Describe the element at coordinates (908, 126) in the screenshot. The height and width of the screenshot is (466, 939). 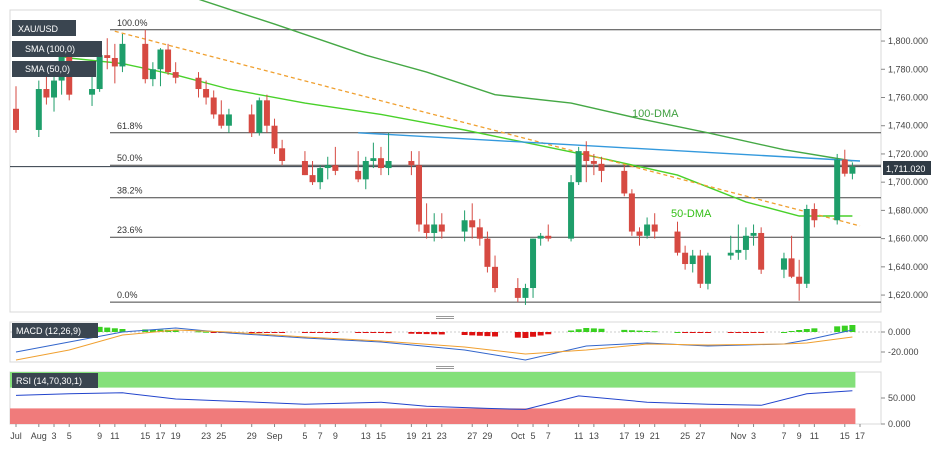
I see `y-tick-label: 1,740.000` at that location.